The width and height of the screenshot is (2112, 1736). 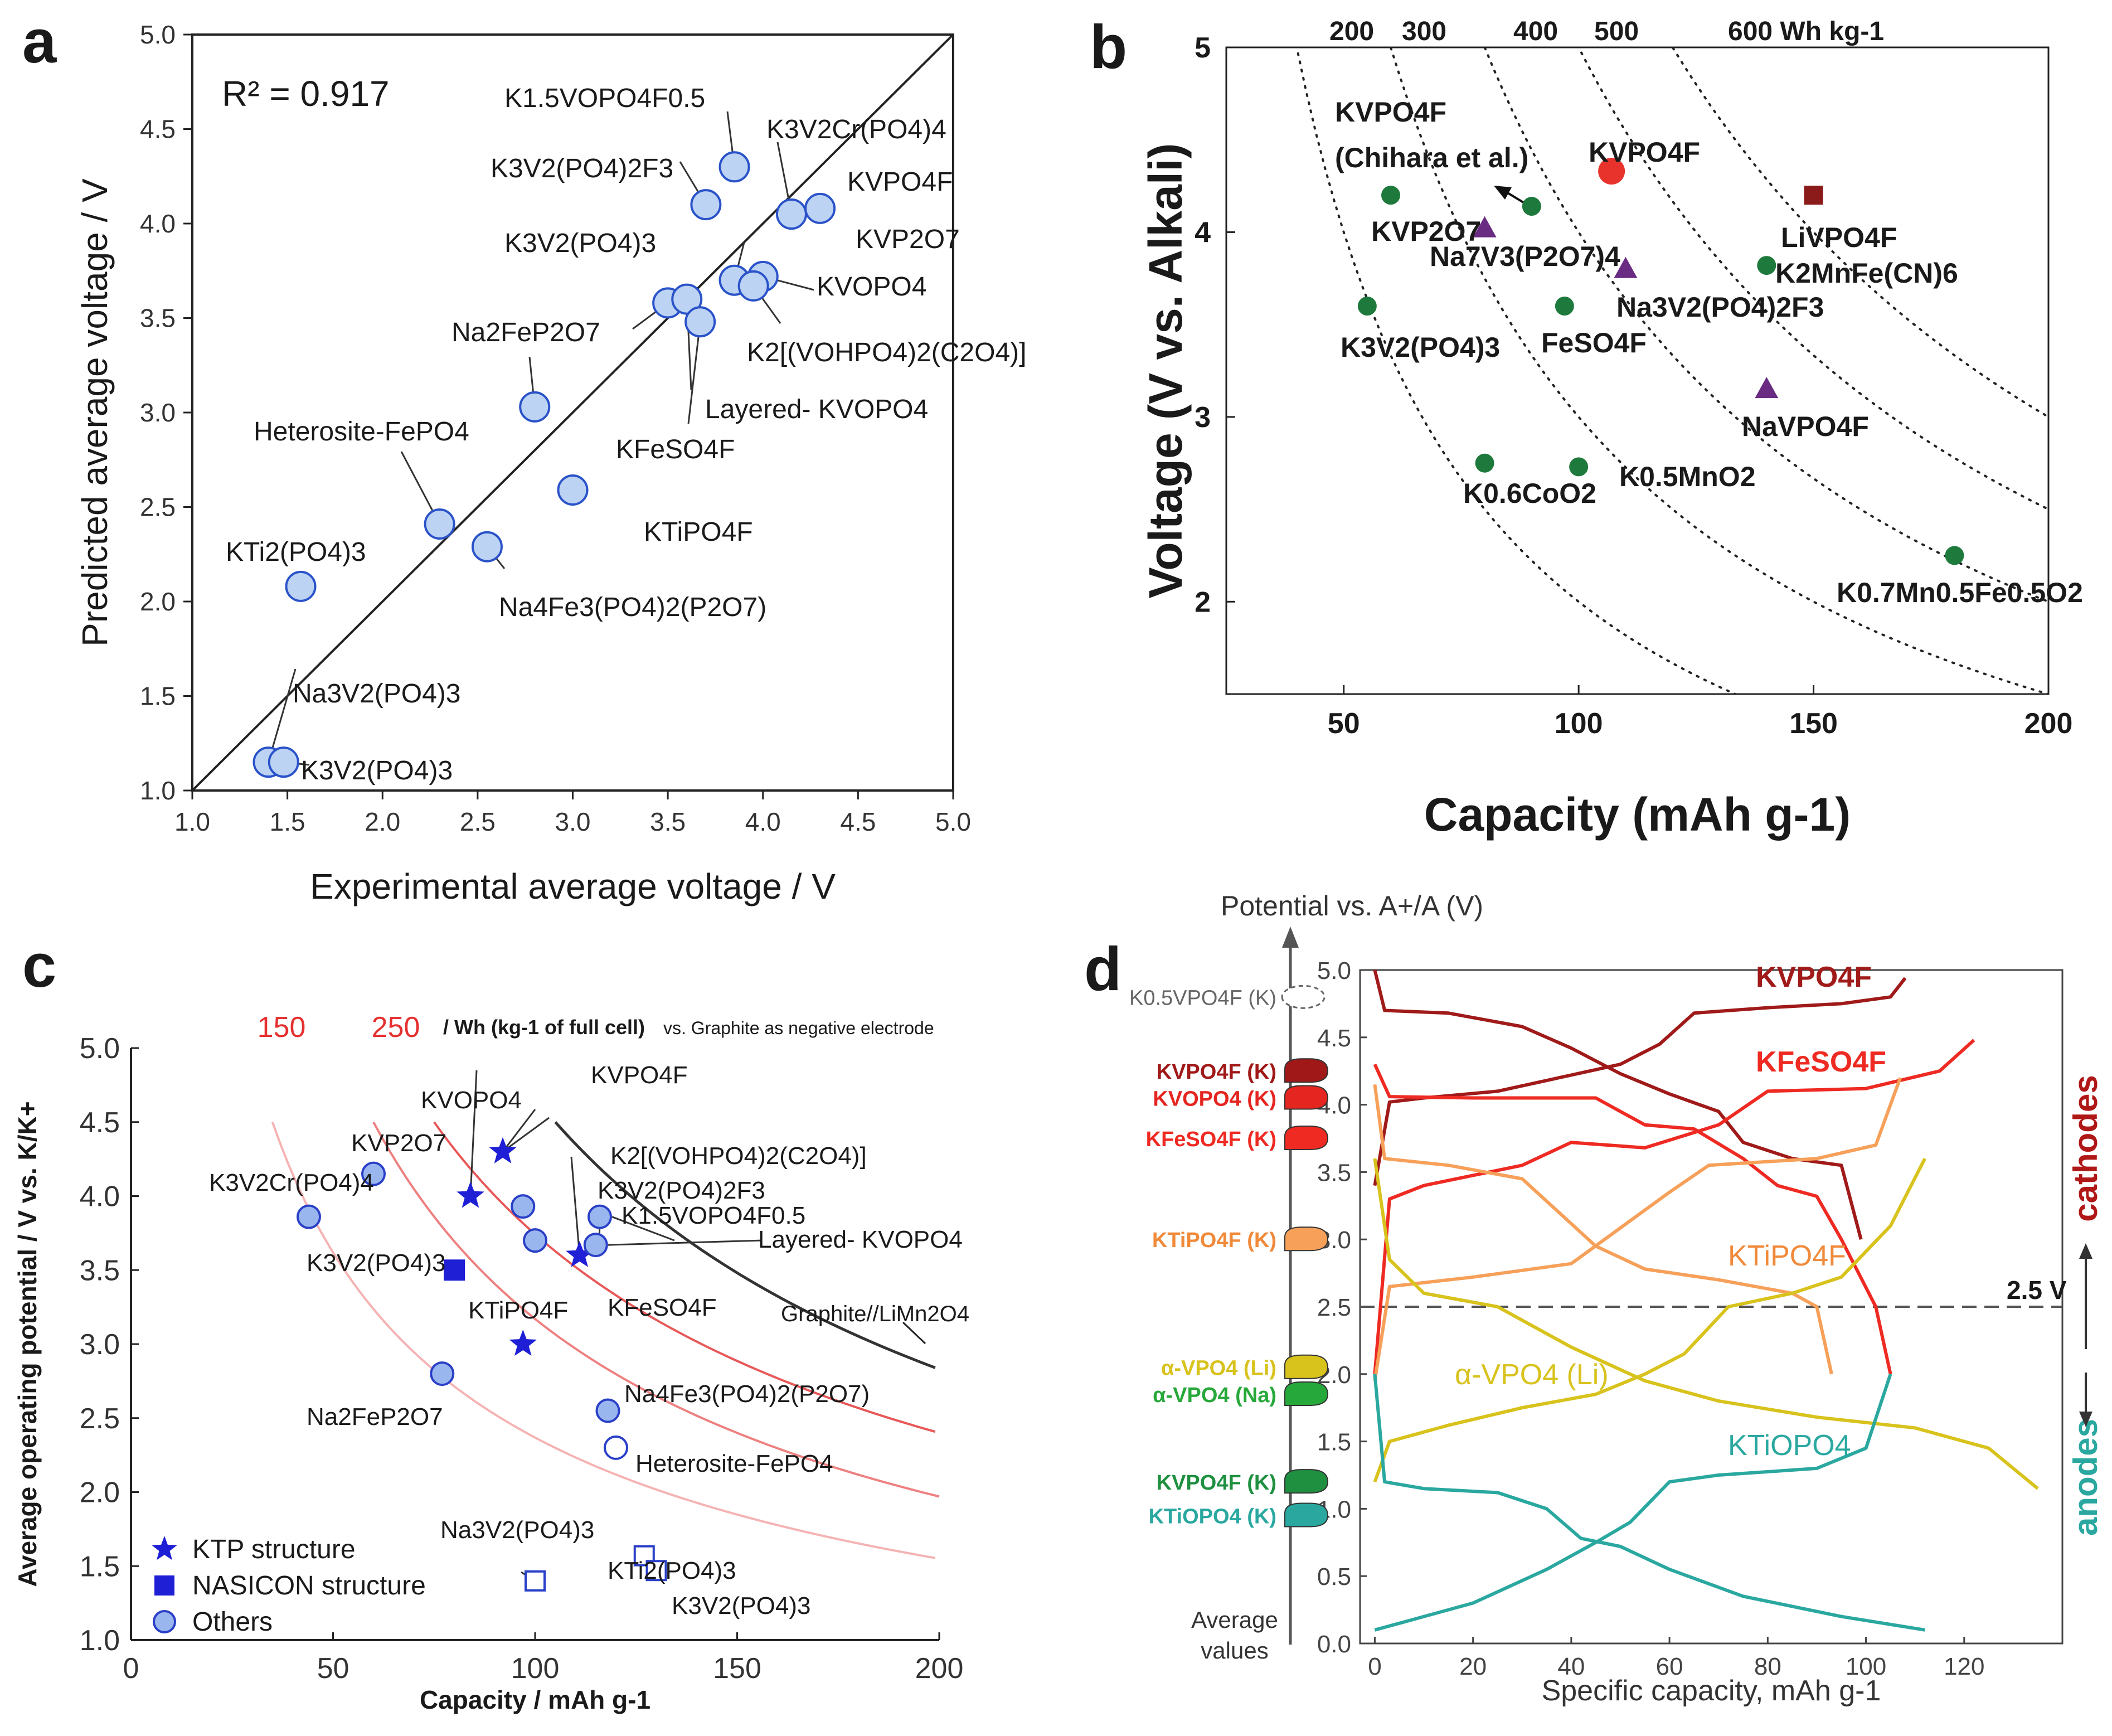 I want to click on legend-symbol-nasicon, so click(x=164, y=1586).